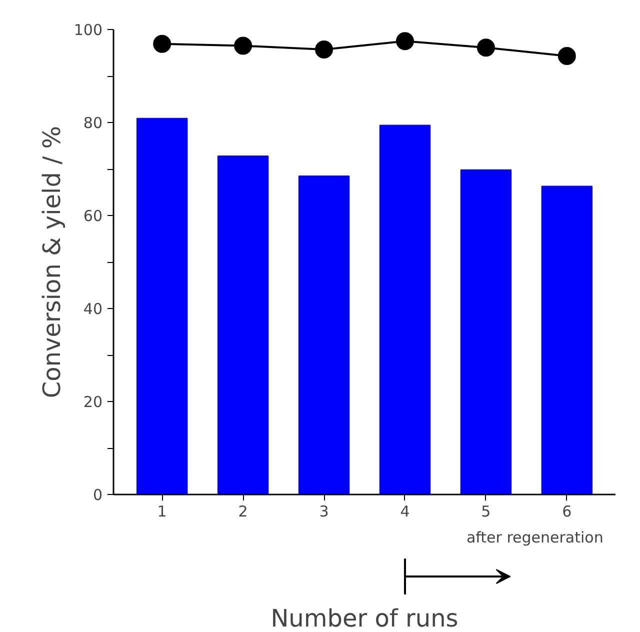  I want to click on x-tick-label: 5, so click(486, 511).